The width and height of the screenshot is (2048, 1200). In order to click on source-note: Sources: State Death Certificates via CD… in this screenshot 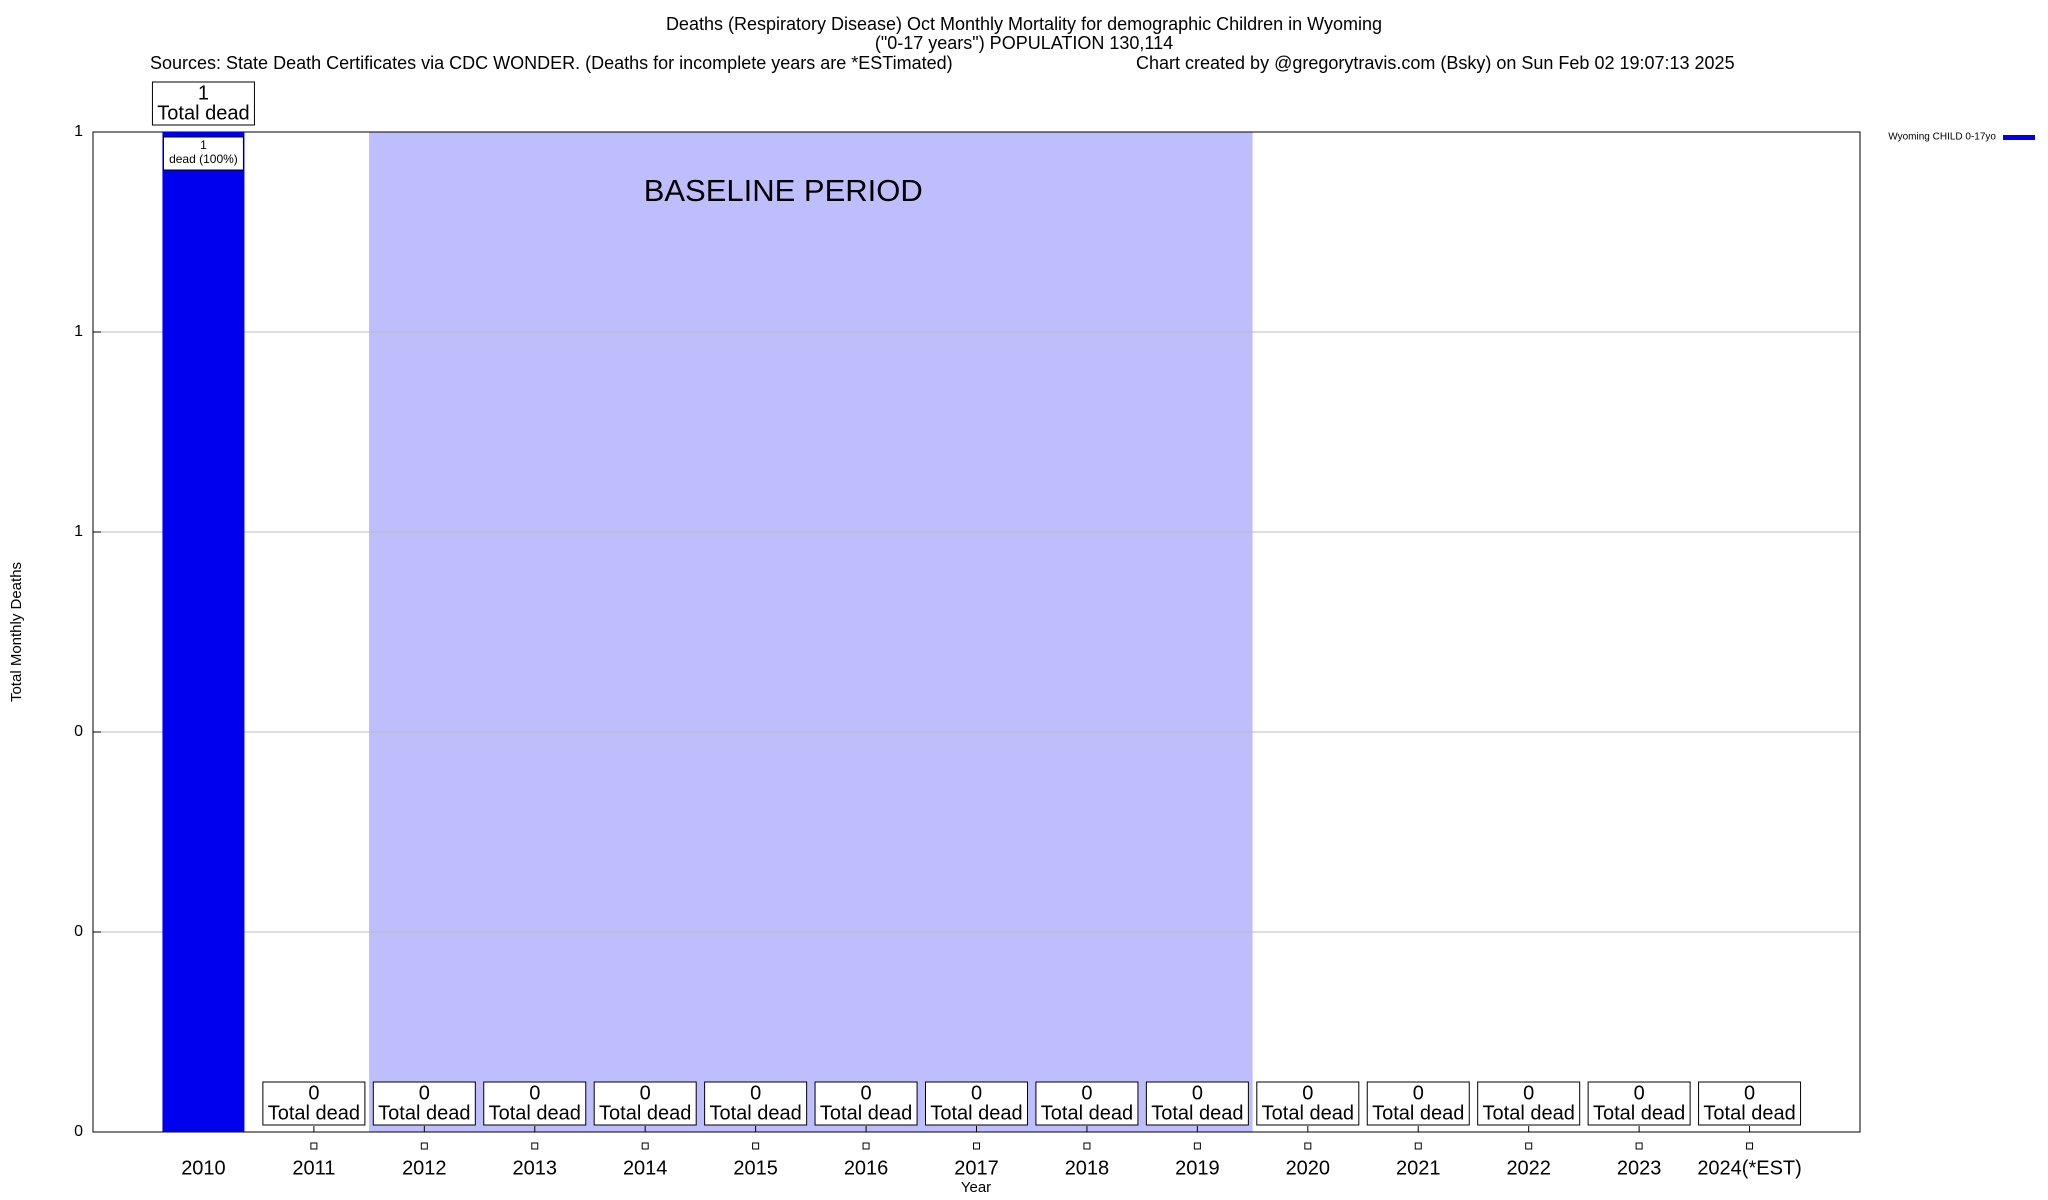, I will do `click(551, 63)`.